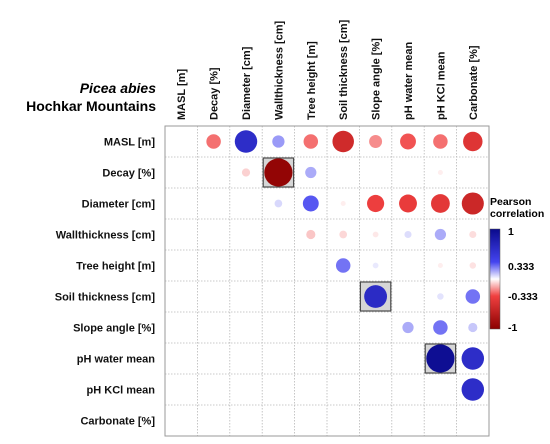 The width and height of the screenshot is (550, 444). What do you see at coordinates (116, 360) in the screenshot?
I see `row-label: pH water mean` at bounding box center [116, 360].